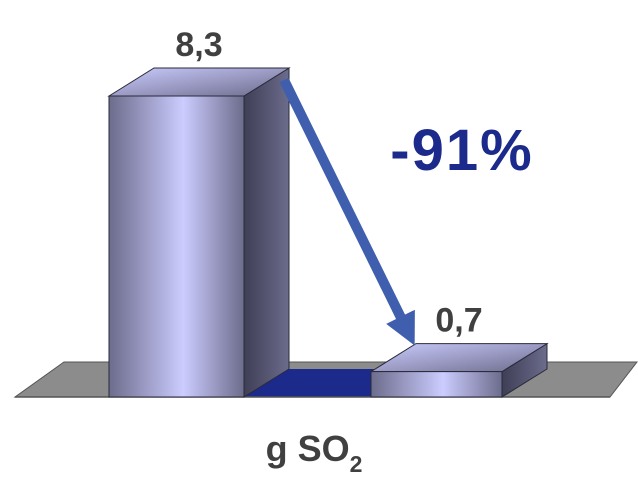 Image resolution: width=638 pixels, height=481 pixels. What do you see at coordinates (461, 150) in the screenshot?
I see `change-annotation: -91%` at bounding box center [461, 150].